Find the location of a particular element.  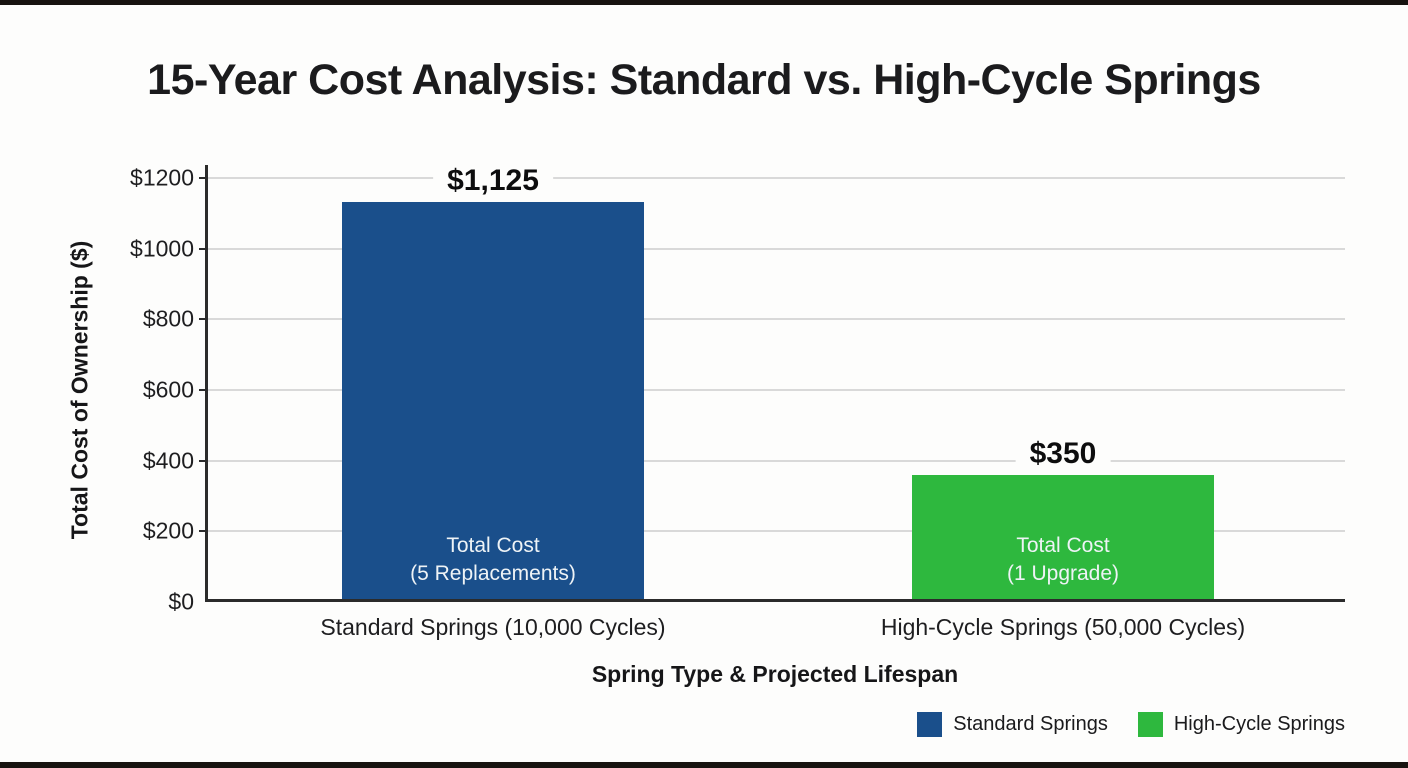

y-tick-label-1000: $1000 is located at coordinates (162, 248).